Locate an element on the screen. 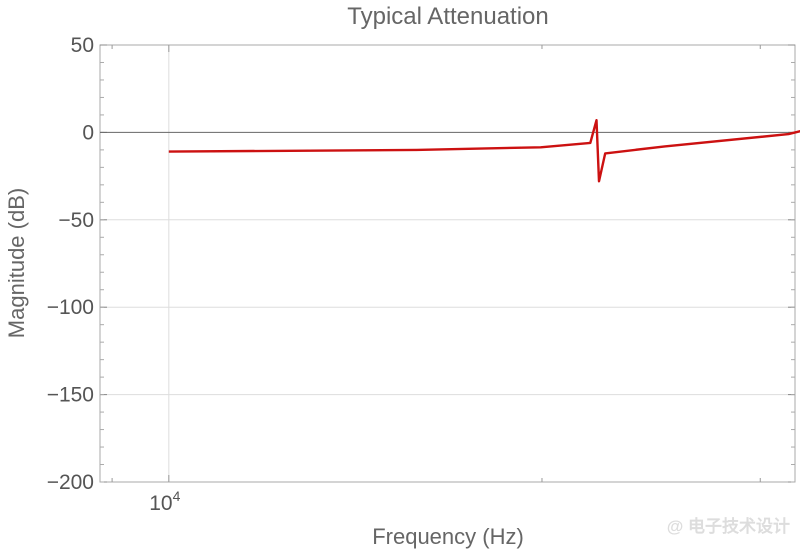 The width and height of the screenshot is (800, 552). y-tick-label: −150 is located at coordinates (70, 395).